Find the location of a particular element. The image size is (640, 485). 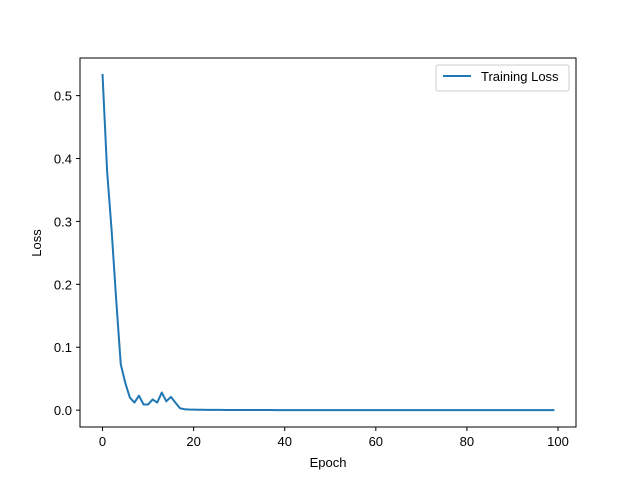

y-tick-label: 0.1 is located at coordinates (63, 347).